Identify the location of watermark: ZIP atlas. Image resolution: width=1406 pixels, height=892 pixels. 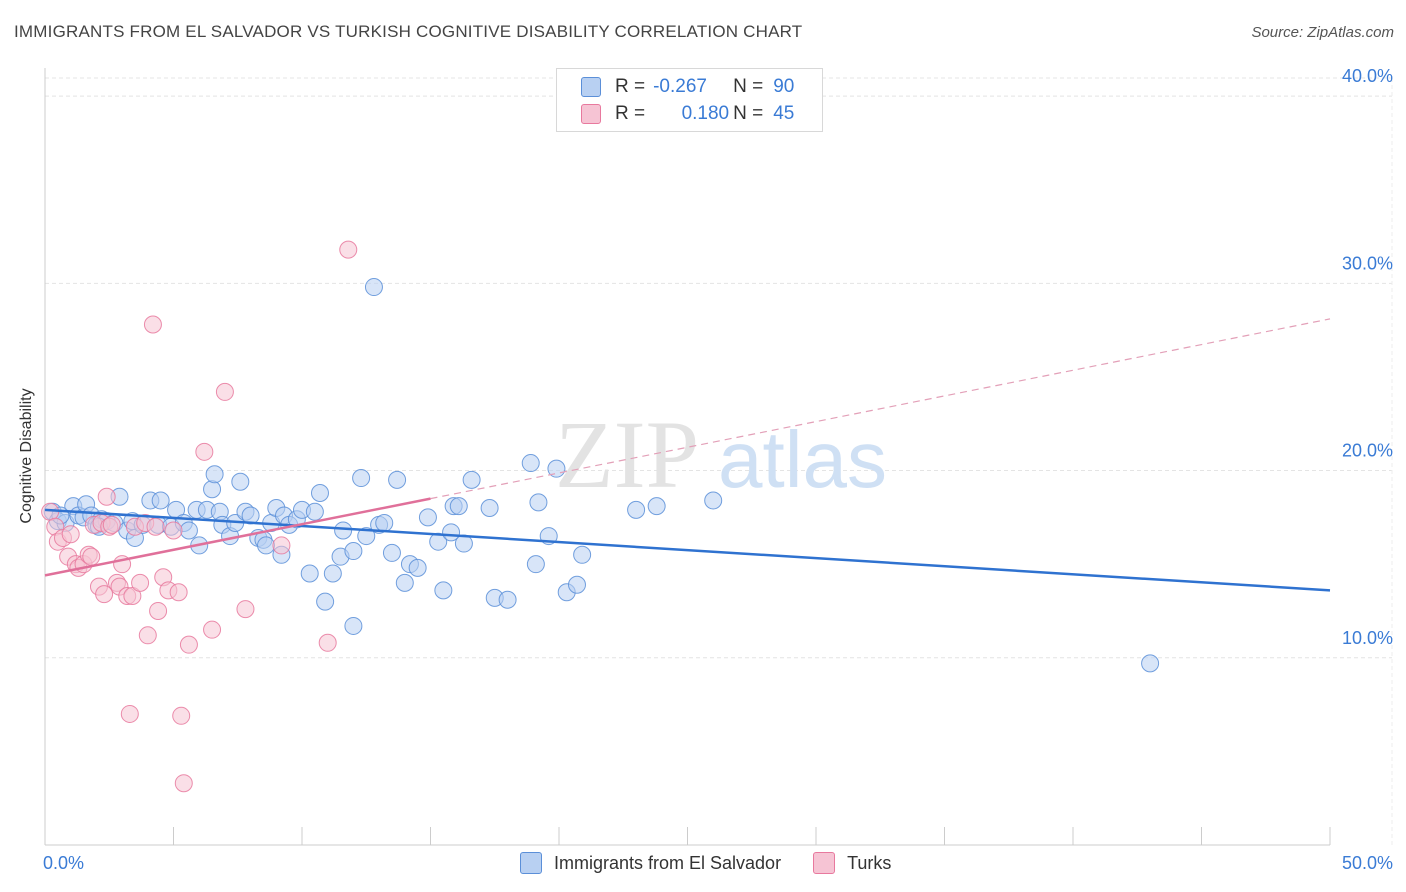
(721, 454).